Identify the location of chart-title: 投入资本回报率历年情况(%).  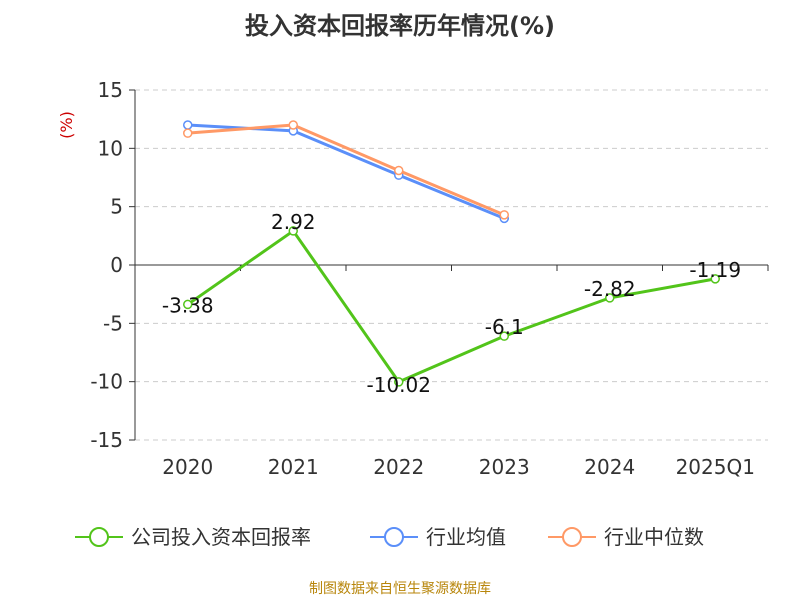
(400, 26).